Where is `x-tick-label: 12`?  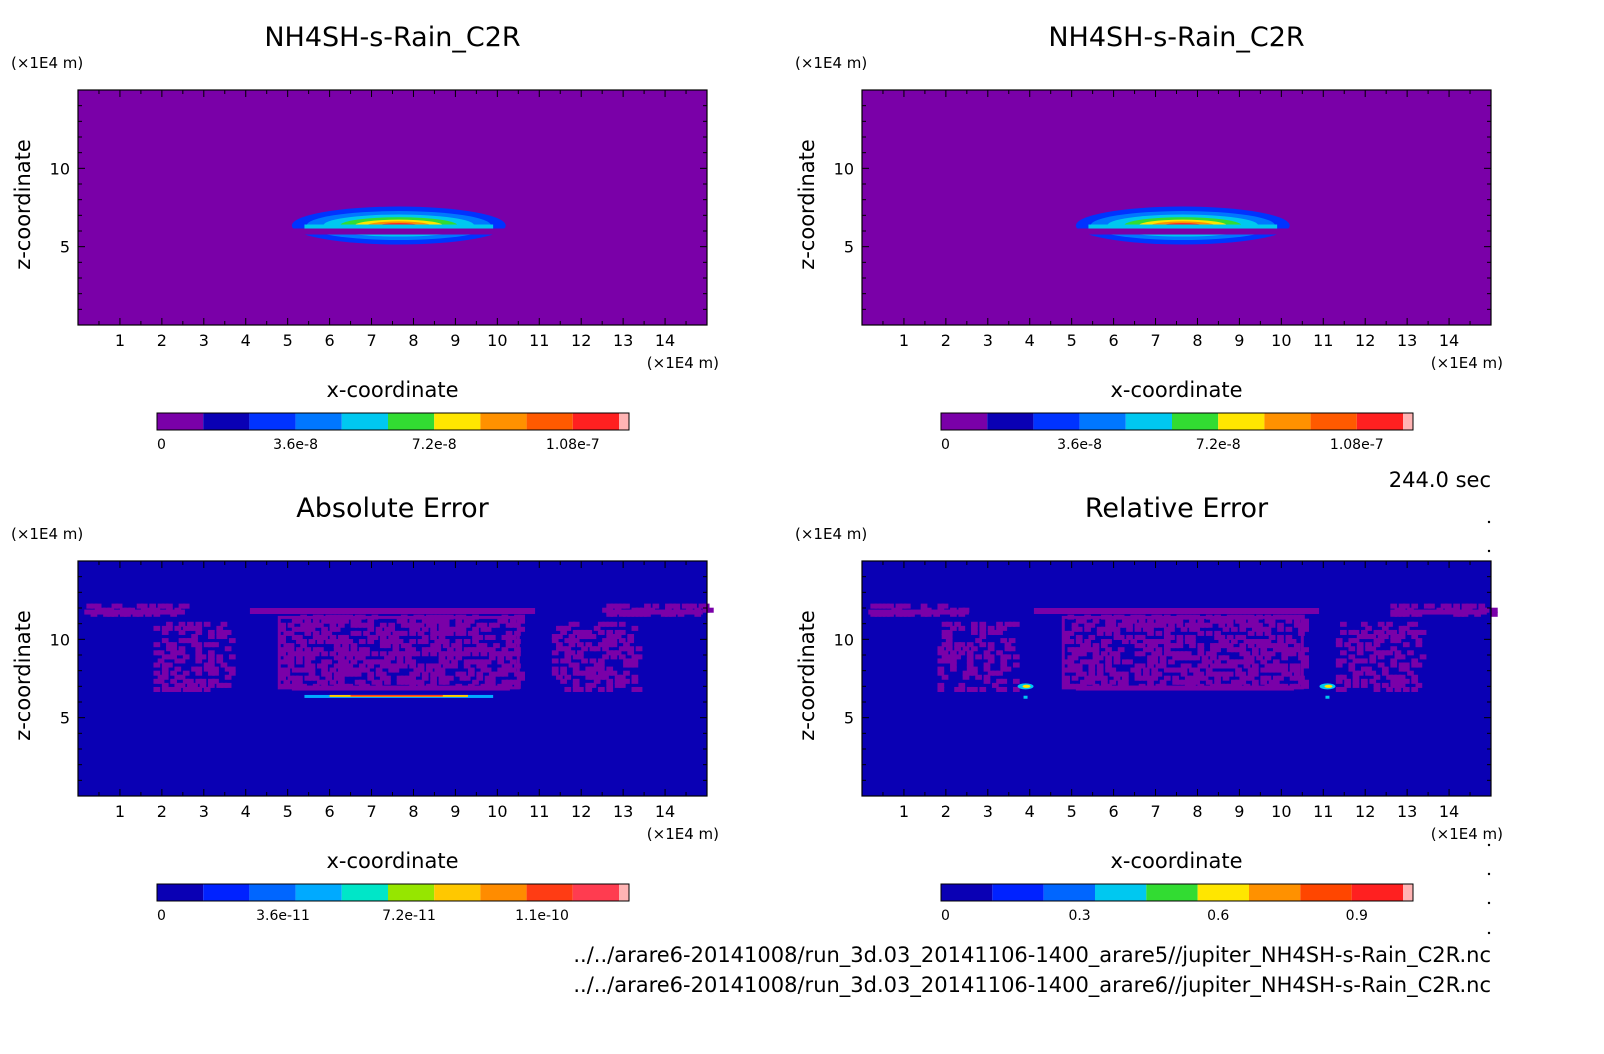 x-tick-label: 12 is located at coordinates (1365, 340).